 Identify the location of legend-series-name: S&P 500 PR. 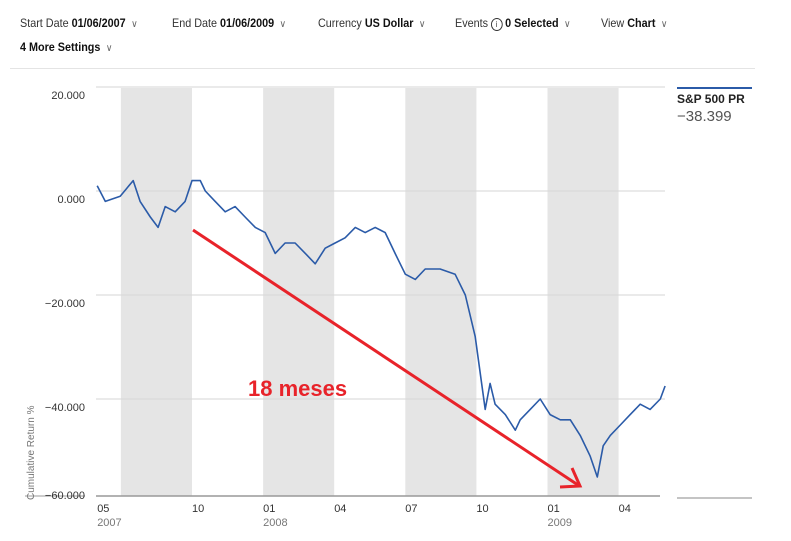
(711, 99).